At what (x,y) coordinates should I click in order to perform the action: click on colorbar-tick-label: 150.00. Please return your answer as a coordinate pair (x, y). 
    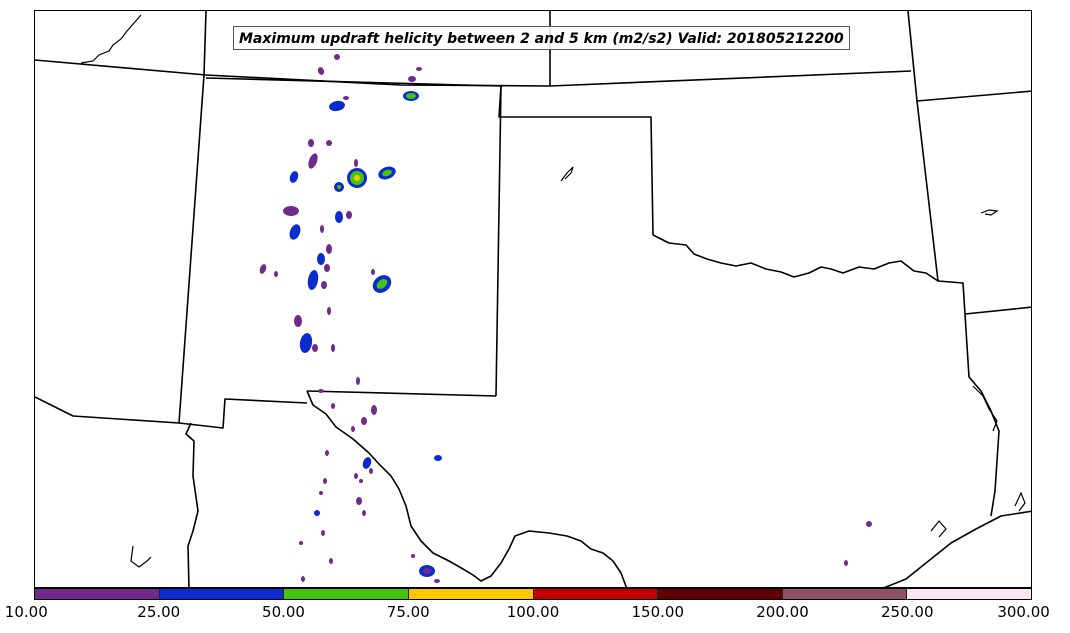
    Looking at the image, I should click on (658, 612).